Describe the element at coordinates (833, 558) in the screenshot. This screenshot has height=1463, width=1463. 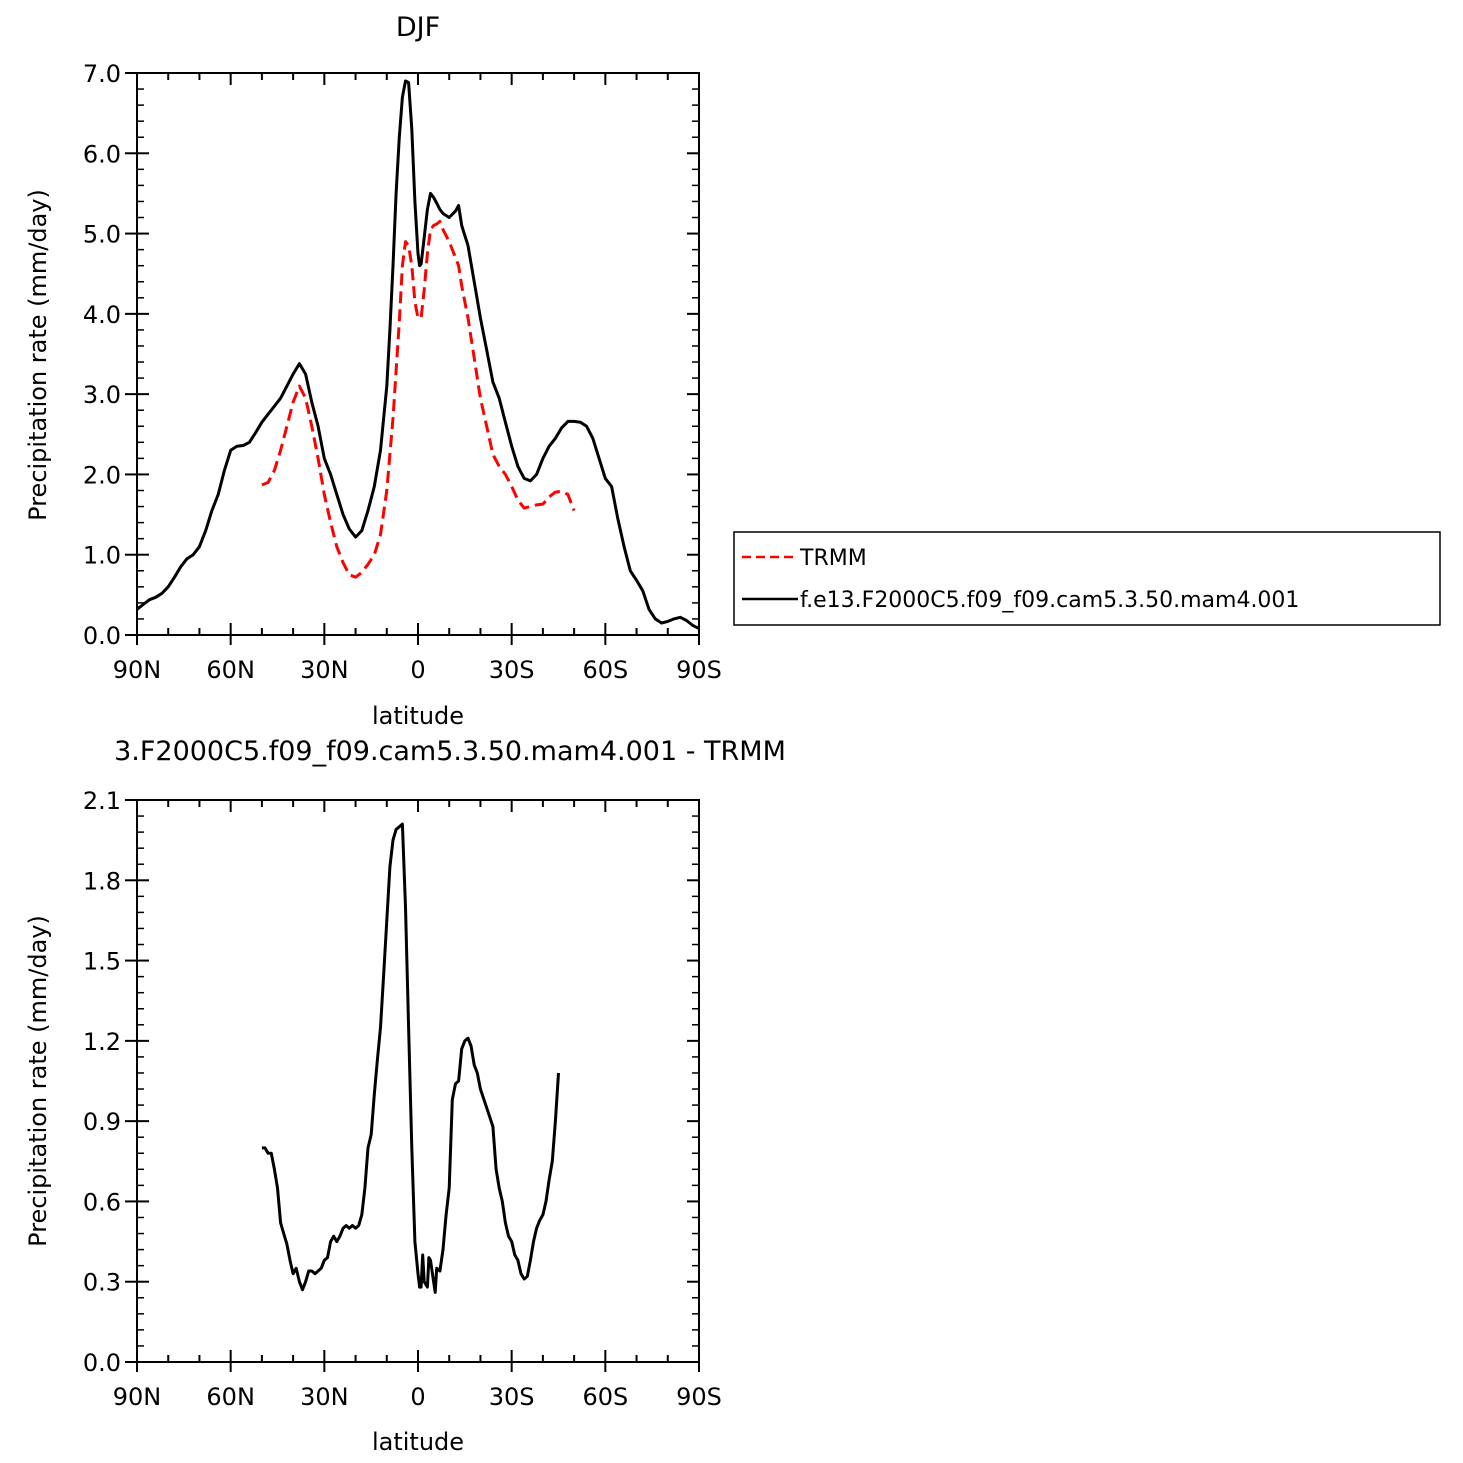
I see `legend-label-trmm: TRMM` at that location.